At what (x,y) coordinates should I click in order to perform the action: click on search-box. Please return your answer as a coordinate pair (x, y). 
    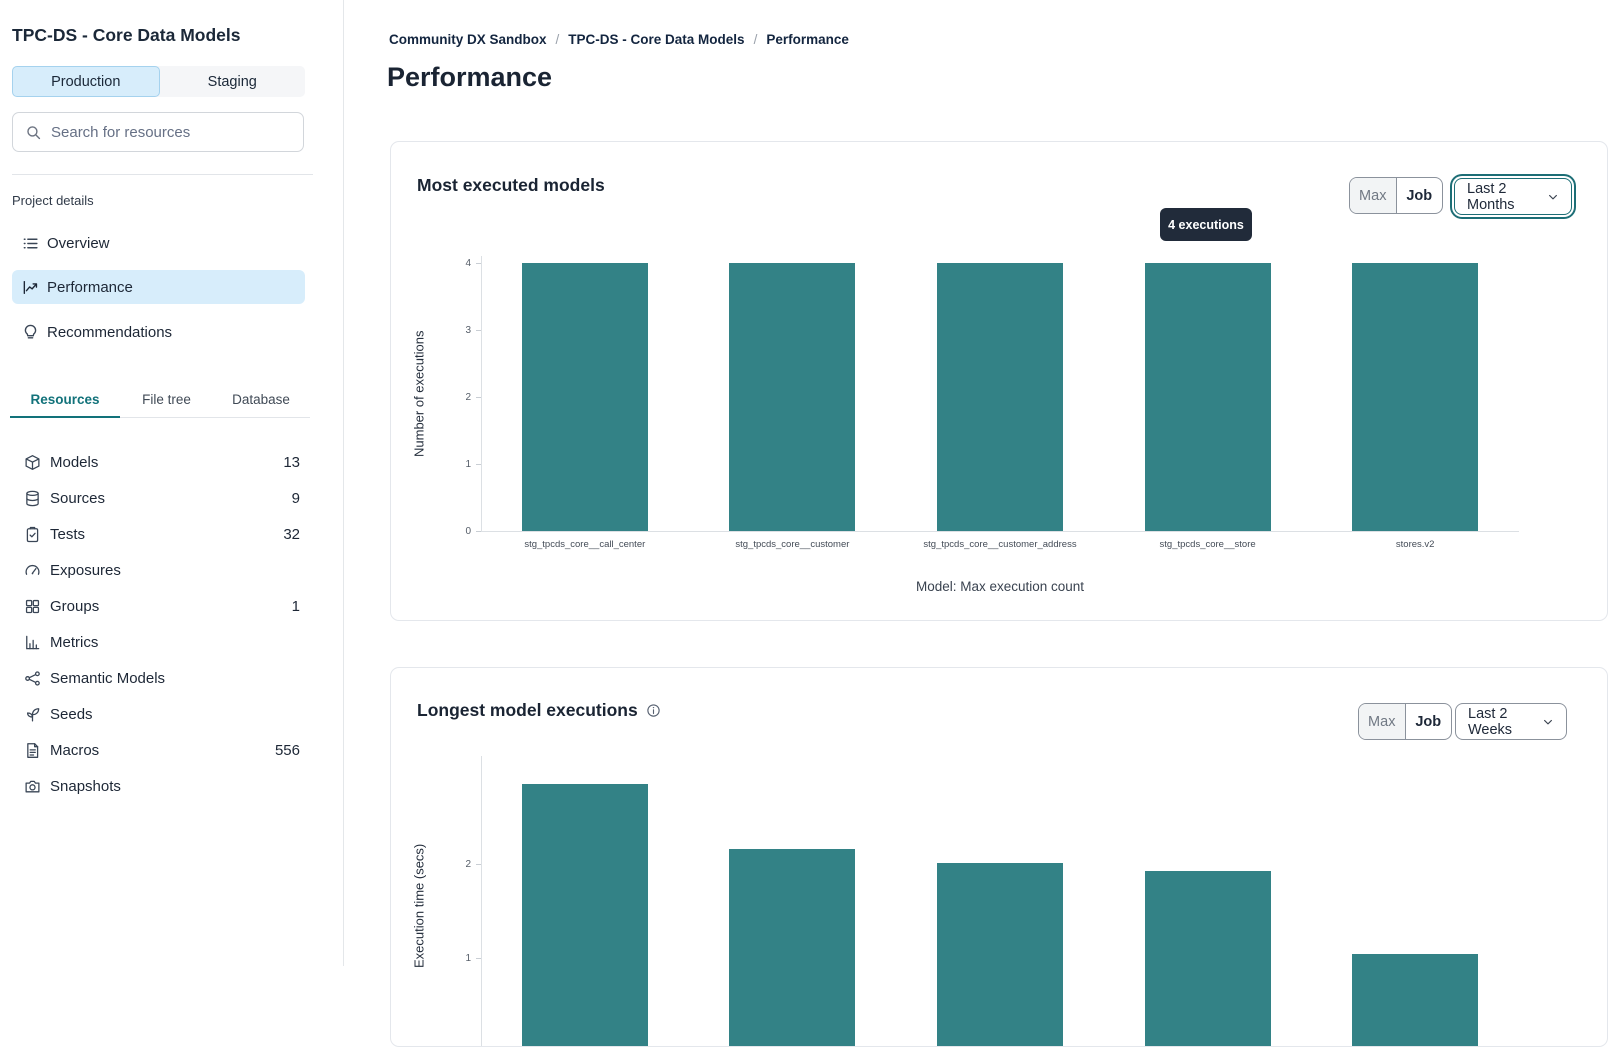
    Looking at the image, I should click on (158, 132).